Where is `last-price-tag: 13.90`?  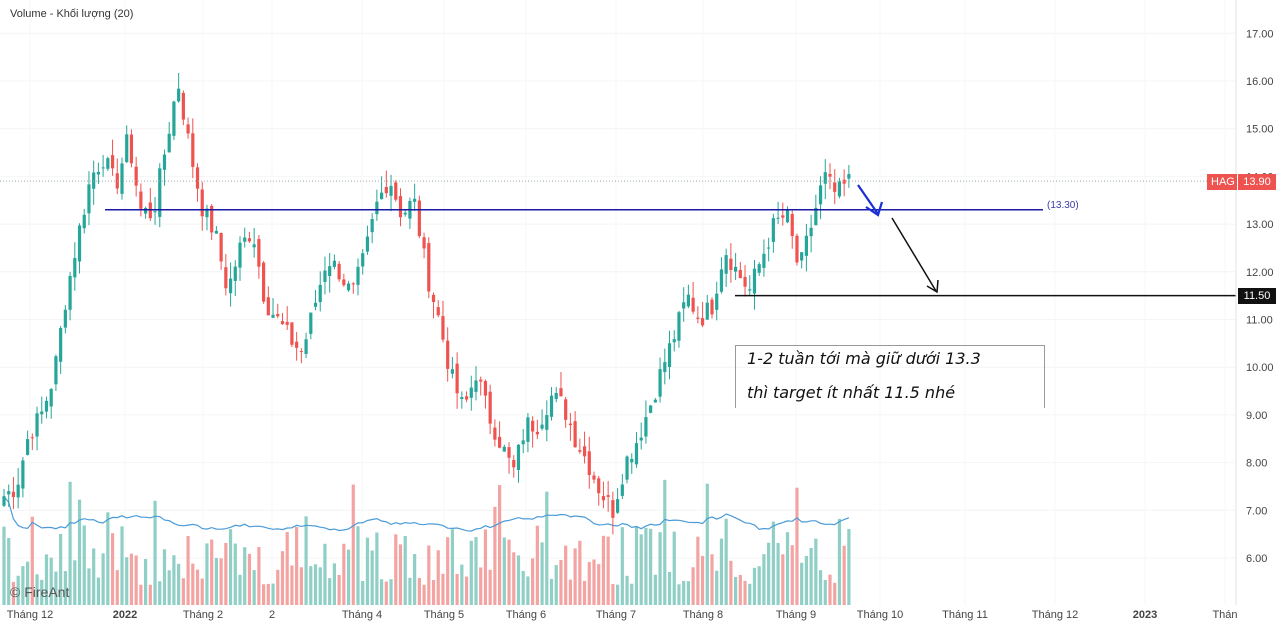 last-price-tag: 13.90 is located at coordinates (1257, 182).